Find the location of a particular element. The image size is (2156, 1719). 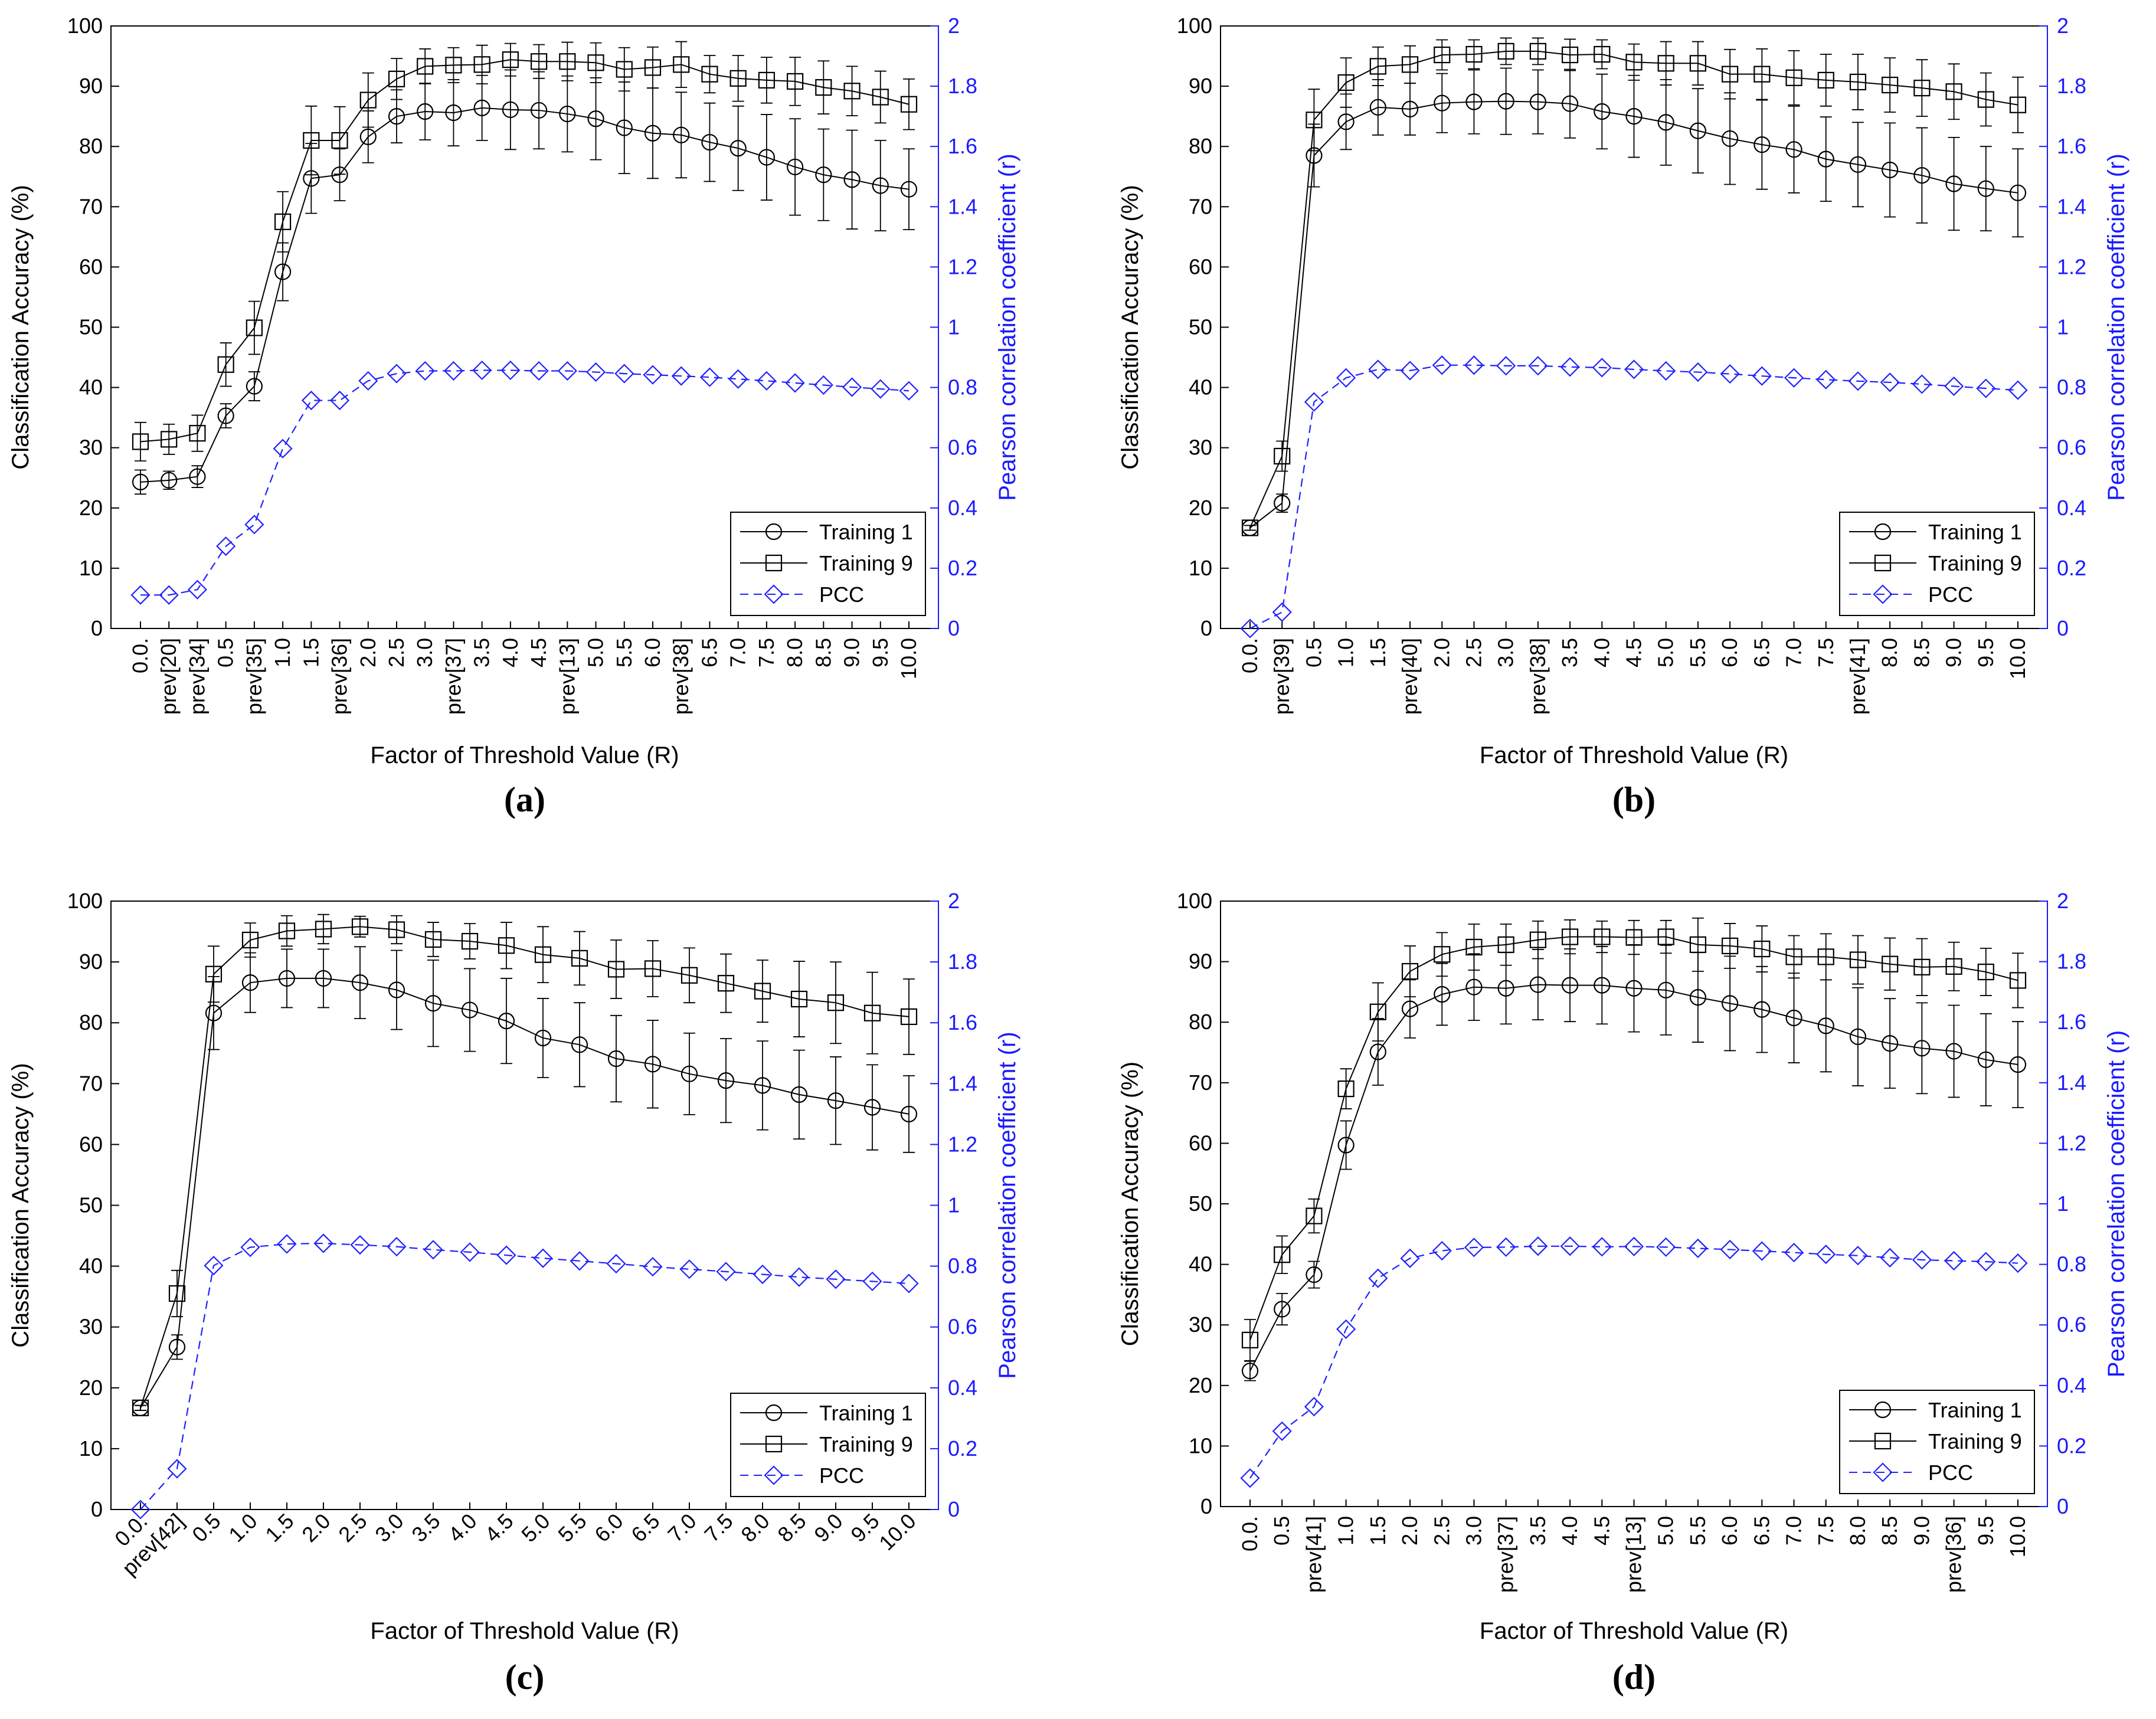

y-tick-label: 90 is located at coordinates (1200, 961).